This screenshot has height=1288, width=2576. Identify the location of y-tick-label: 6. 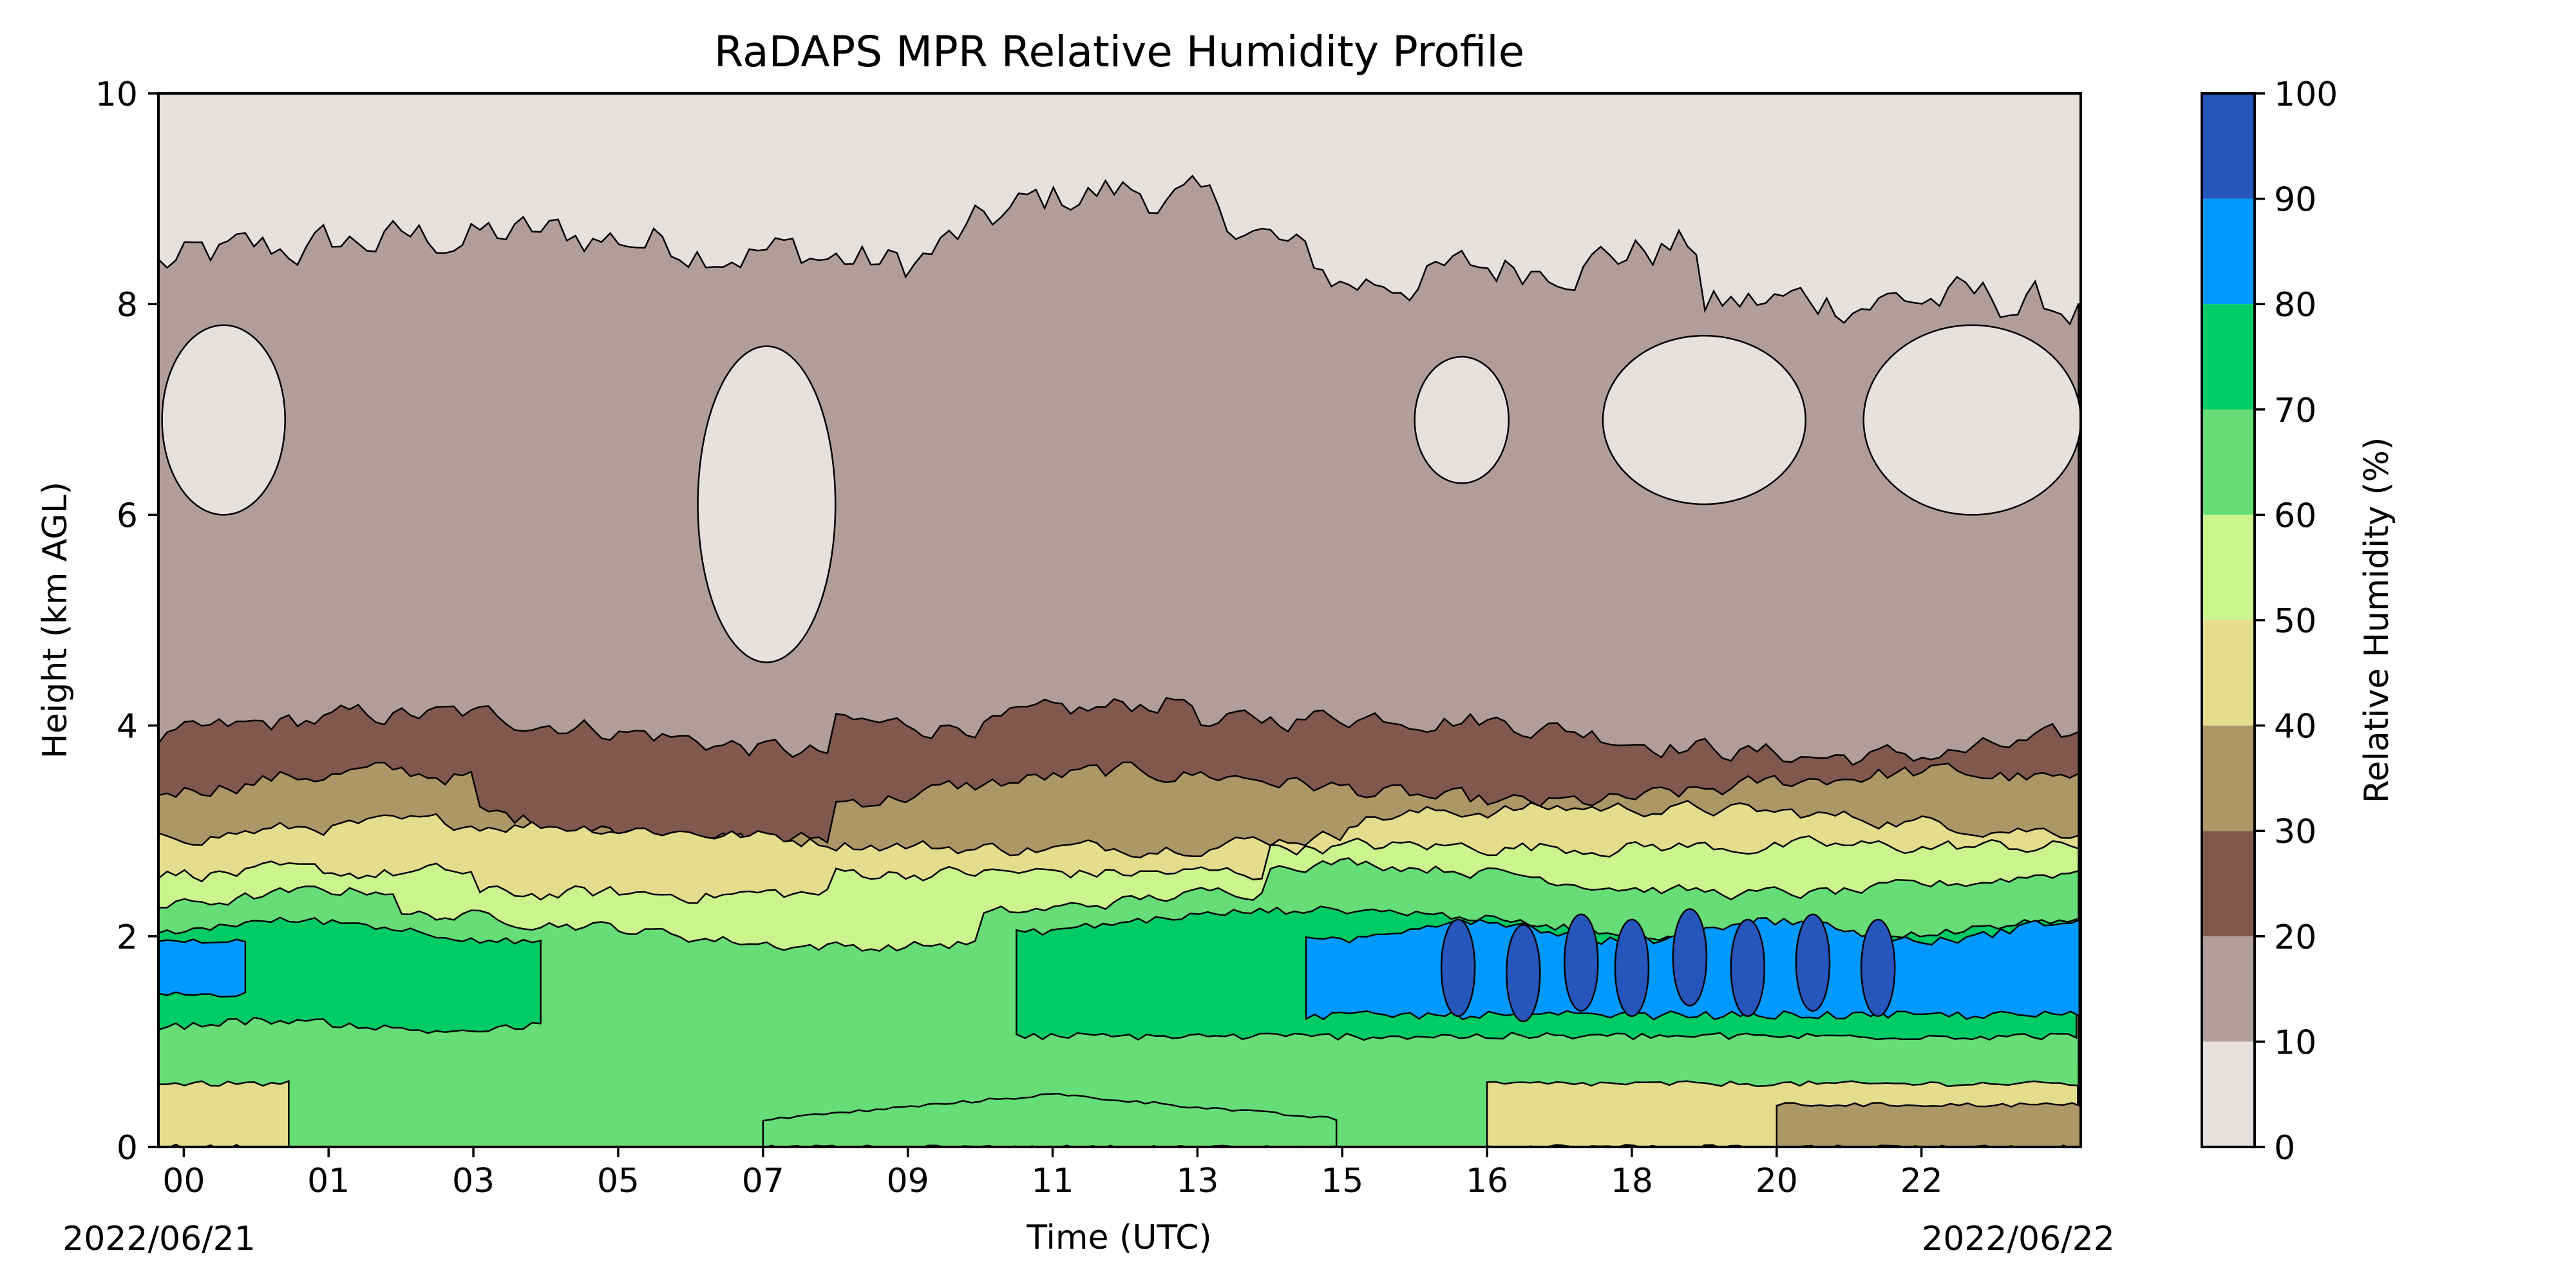
(128, 516).